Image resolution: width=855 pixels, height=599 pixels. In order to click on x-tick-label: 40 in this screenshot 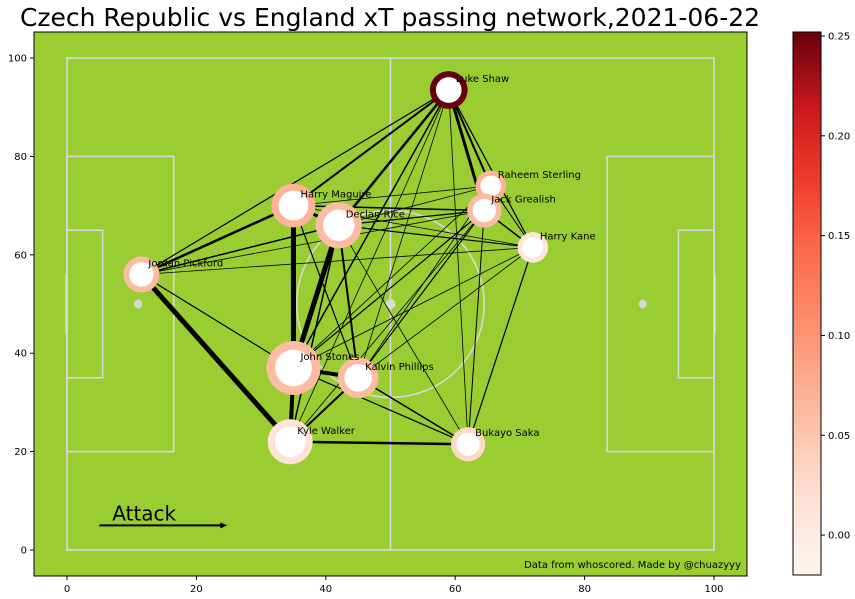, I will do `click(325, 589)`.